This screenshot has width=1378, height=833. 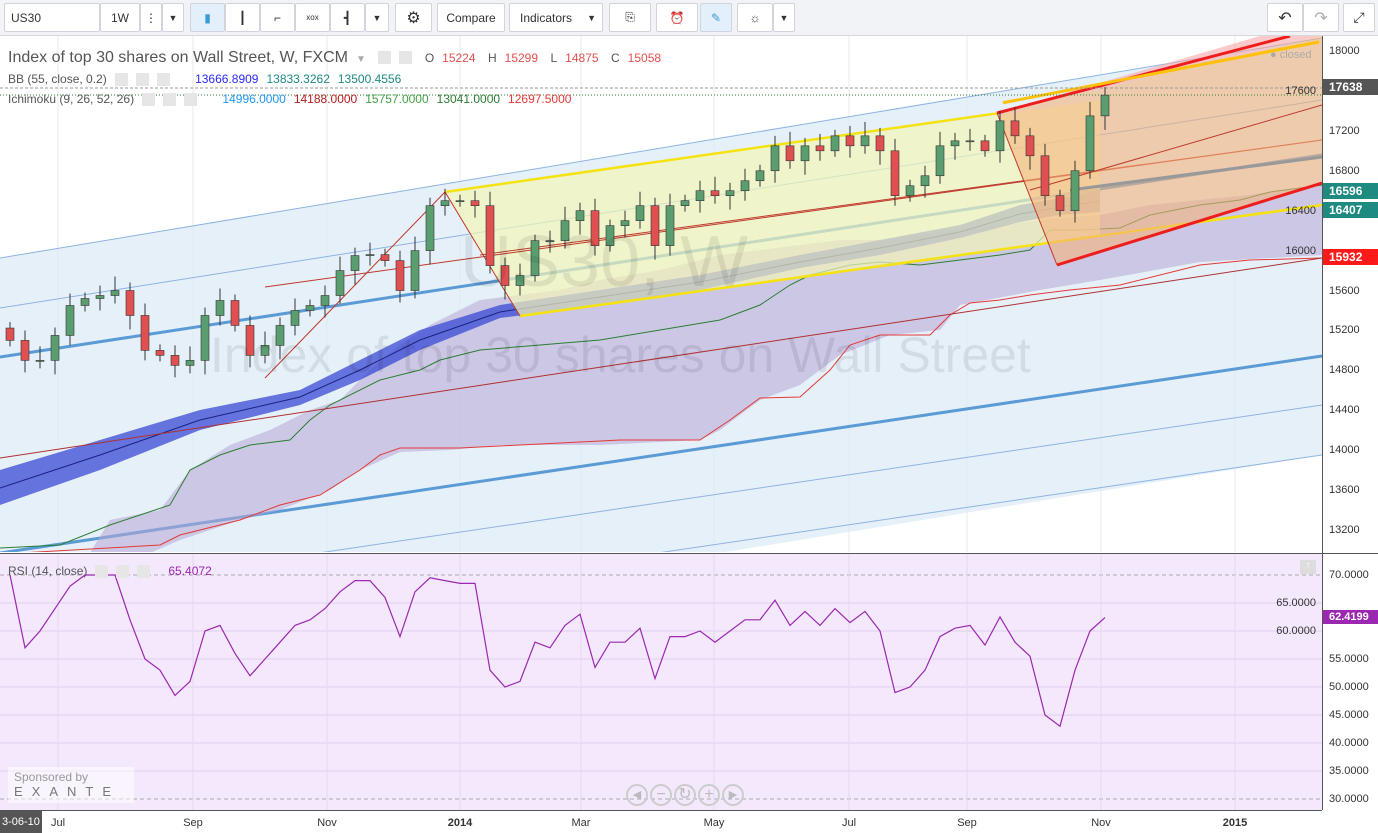 I want to click on more-icon: ⋮, so click(x=151, y=17).